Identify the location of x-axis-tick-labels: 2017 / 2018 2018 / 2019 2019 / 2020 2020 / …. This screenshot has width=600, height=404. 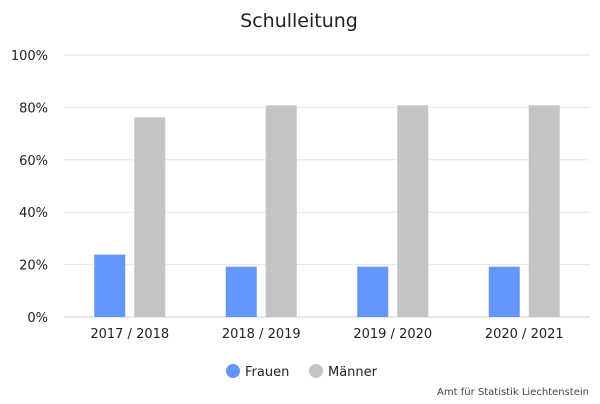
(326, 334).